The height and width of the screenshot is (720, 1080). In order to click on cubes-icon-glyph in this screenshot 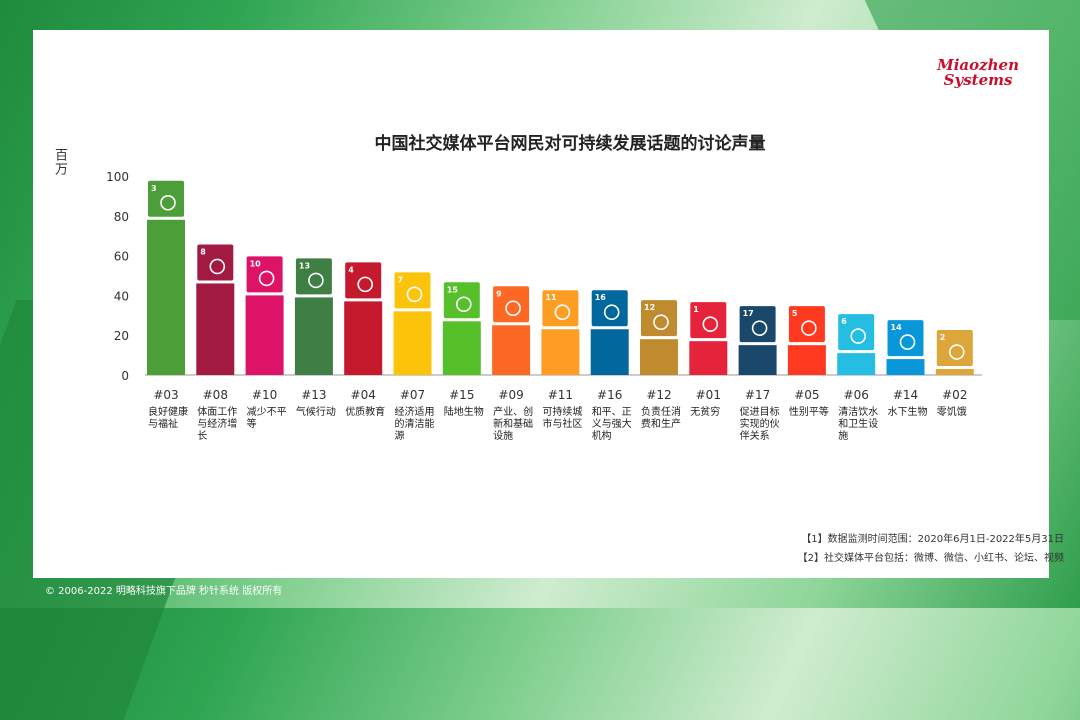, I will do `click(513, 308)`.